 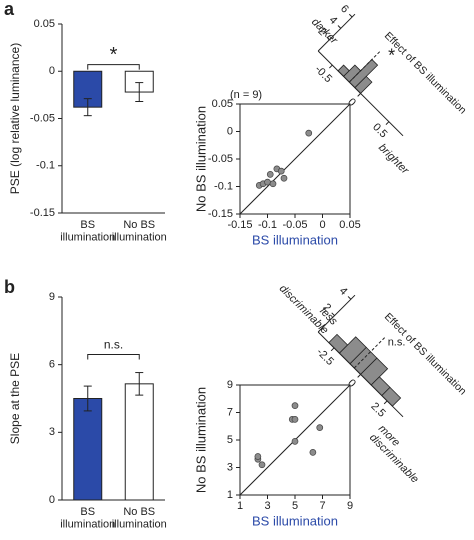 What do you see at coordinates (397, 343) in the screenshot?
I see `histogram-significance: n.s.` at bounding box center [397, 343].